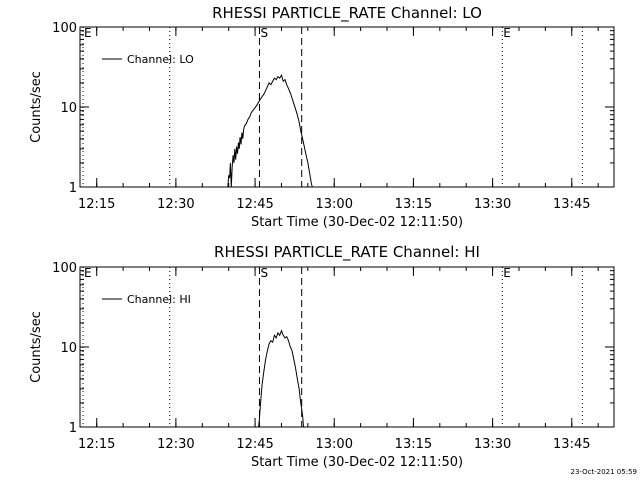  What do you see at coordinates (159, 299) in the screenshot?
I see `legend-label: Channel: HI` at bounding box center [159, 299].